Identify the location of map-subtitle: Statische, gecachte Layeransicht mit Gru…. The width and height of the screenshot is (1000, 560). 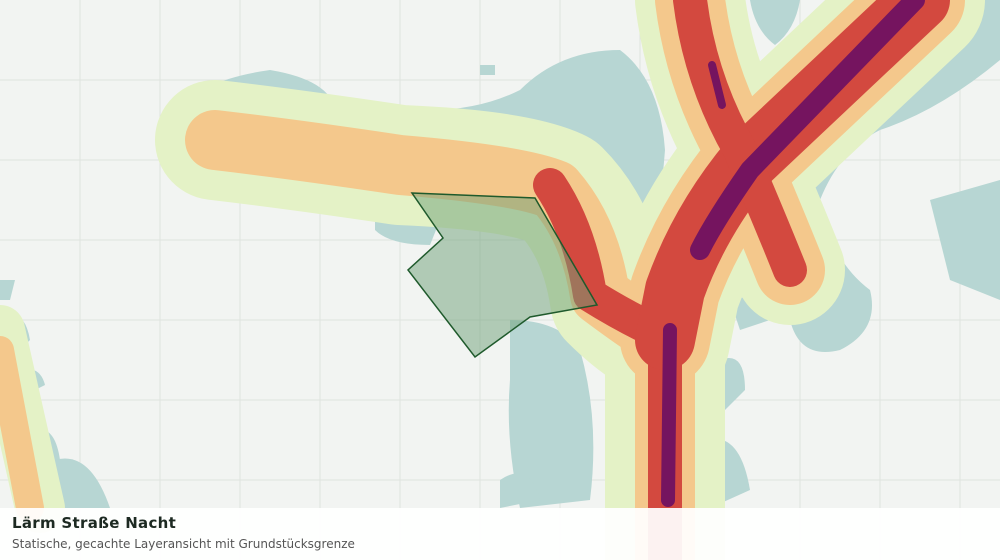
(183, 544).